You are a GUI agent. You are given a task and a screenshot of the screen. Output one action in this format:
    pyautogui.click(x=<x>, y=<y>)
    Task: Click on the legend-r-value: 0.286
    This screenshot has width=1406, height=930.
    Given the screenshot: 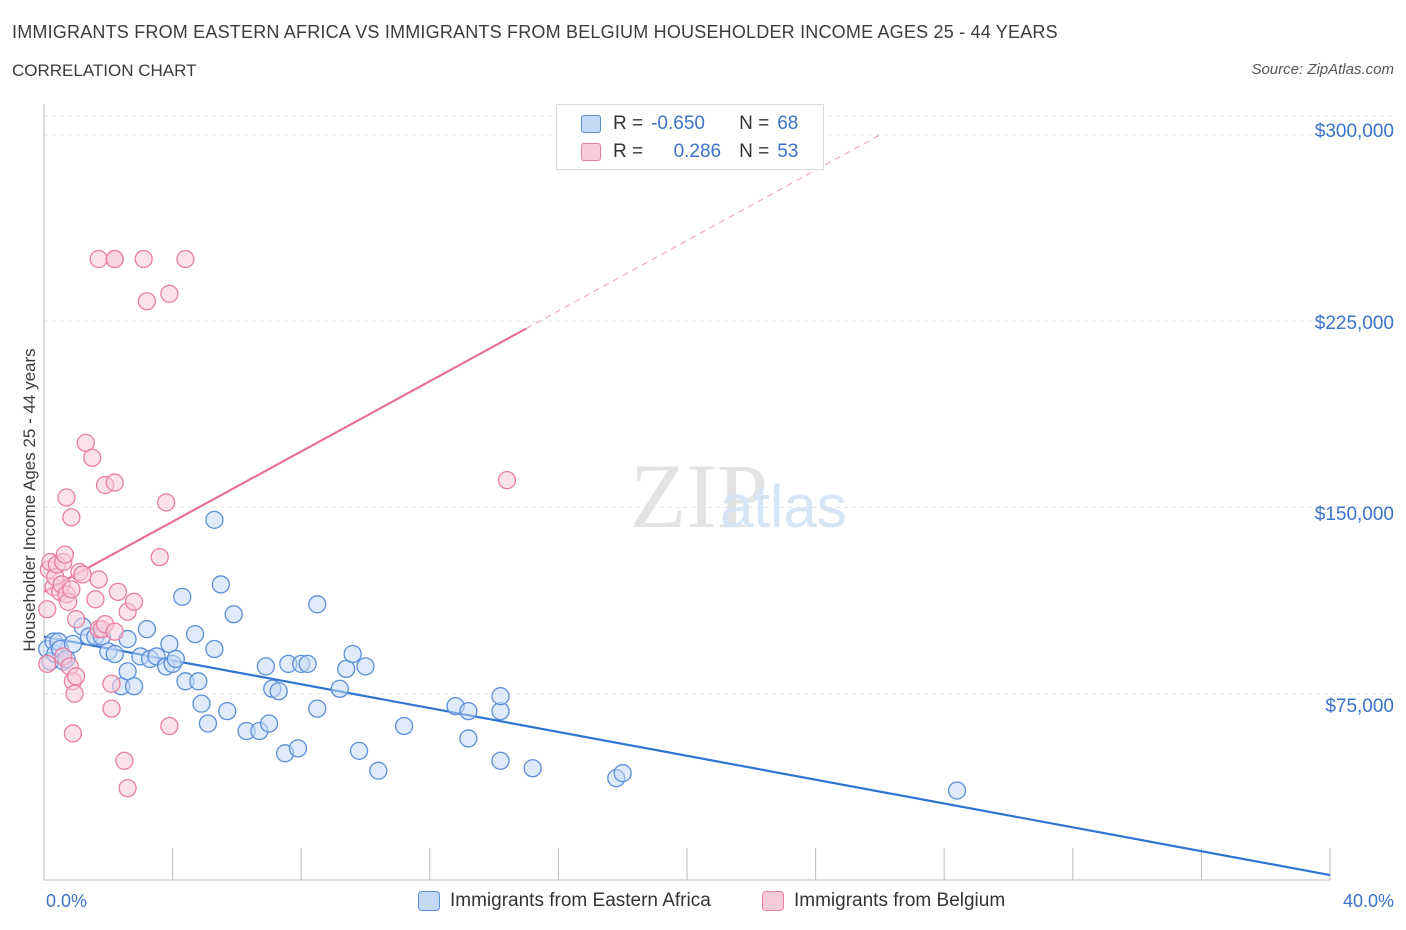 What is the action you would take?
    pyautogui.click(x=697, y=151)
    